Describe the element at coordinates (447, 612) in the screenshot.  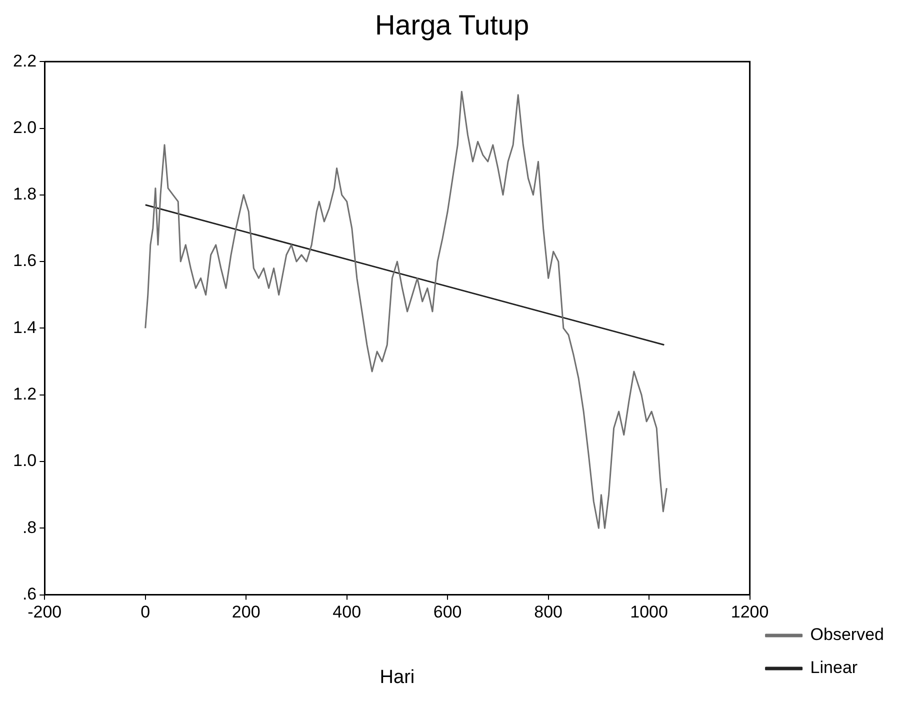
I see `x-tick-label: 600` at that location.